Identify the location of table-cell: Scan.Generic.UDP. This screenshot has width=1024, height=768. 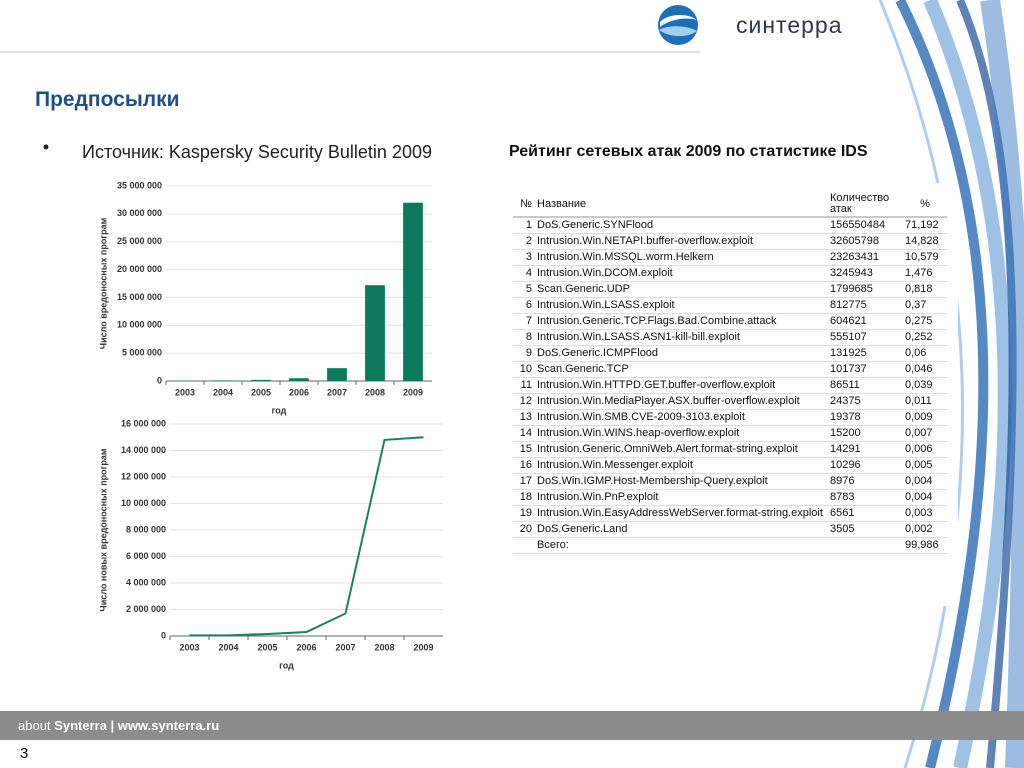
(681, 289).